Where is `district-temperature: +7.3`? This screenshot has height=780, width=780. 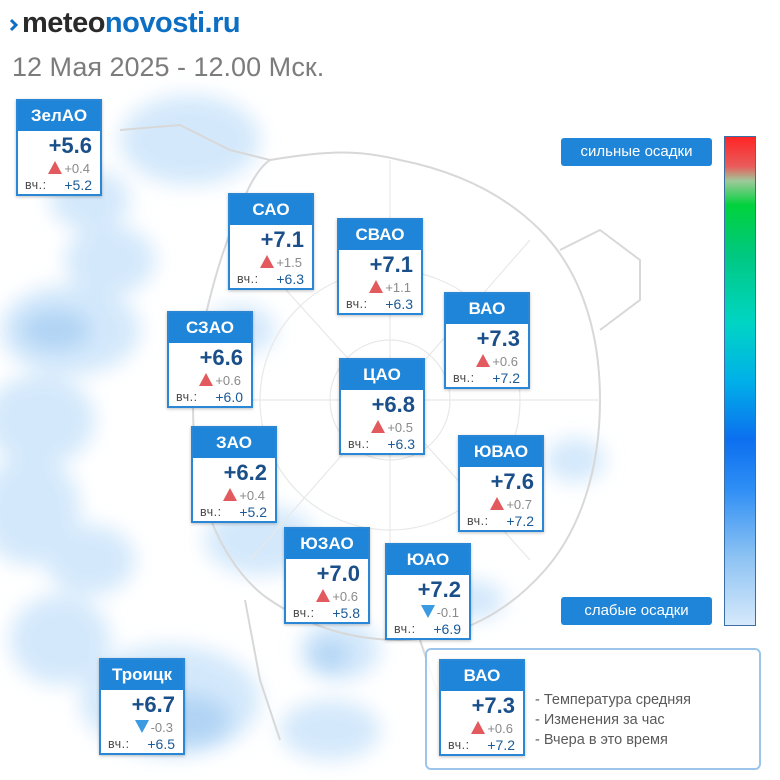
district-temperature: +7.3 is located at coordinates (498, 338).